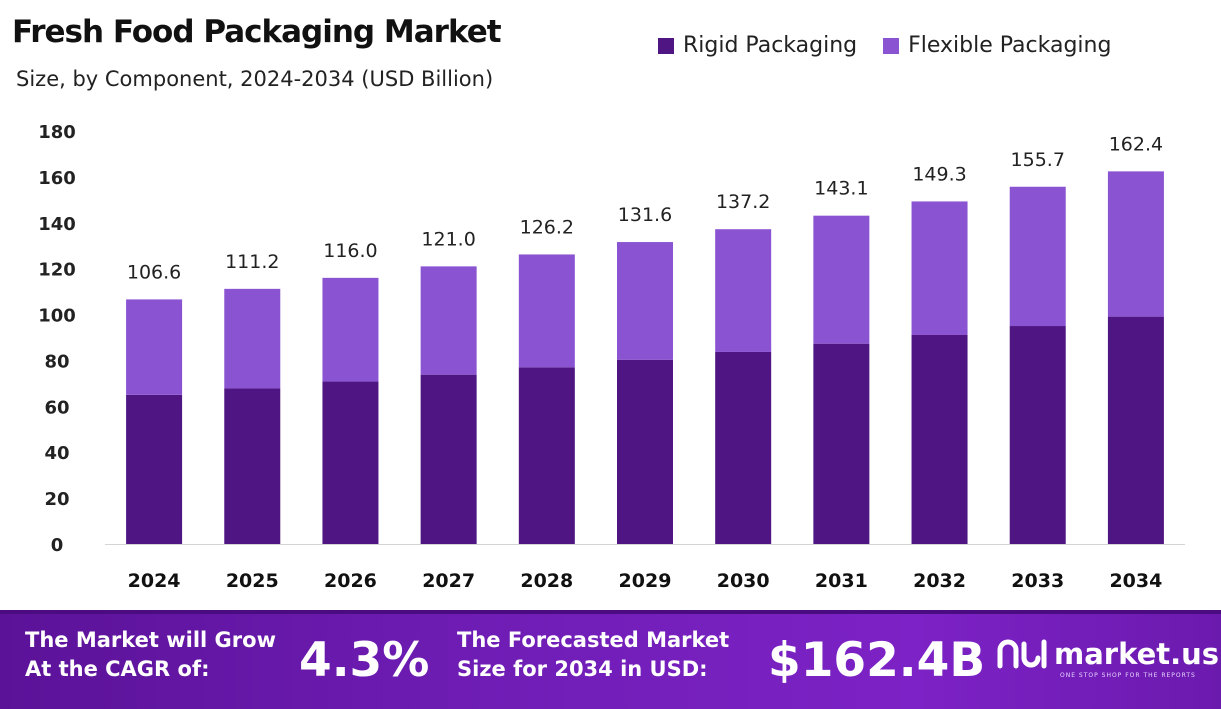 This screenshot has height=709, width=1221. Describe the element at coordinates (56, 499) in the screenshot. I see `y-tick-label: 20` at that location.